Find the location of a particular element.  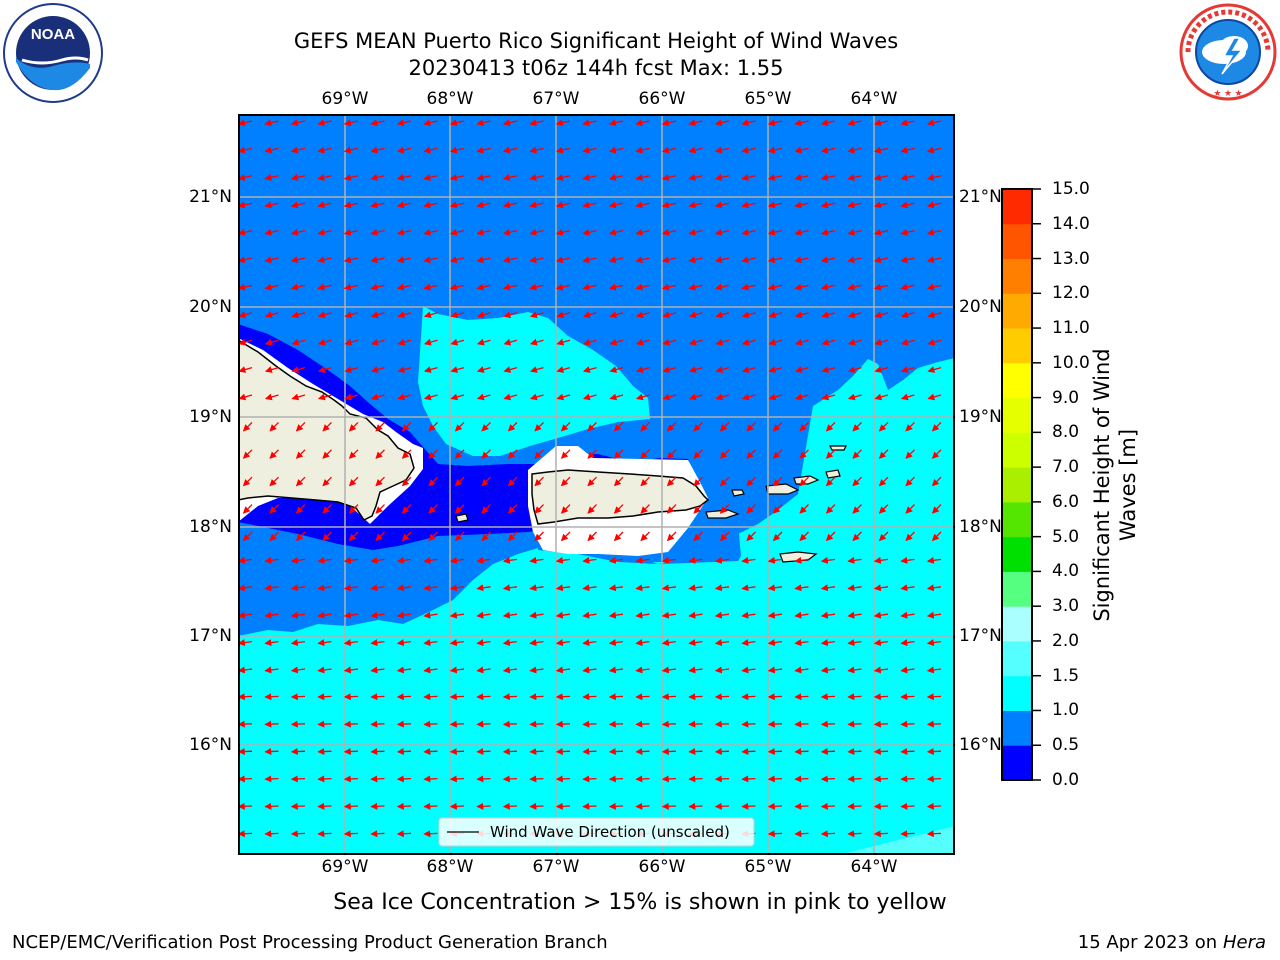

colorbar-tick-label: 7.0 is located at coordinates (1066, 467).